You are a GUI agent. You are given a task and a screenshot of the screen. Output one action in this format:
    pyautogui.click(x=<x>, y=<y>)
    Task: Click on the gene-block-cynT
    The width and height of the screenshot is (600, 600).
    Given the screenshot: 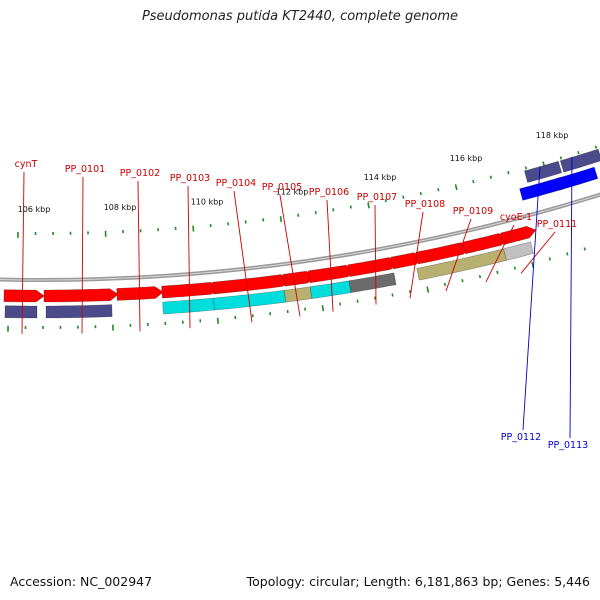 What is the action you would take?
    pyautogui.click(x=21, y=312)
    